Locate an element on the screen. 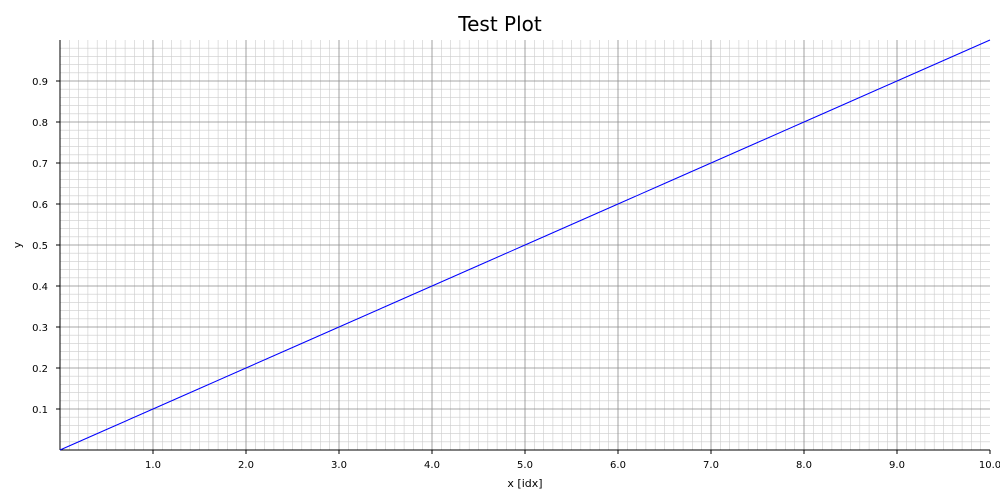  y-tick-label: 0.1 is located at coordinates (40, 410).